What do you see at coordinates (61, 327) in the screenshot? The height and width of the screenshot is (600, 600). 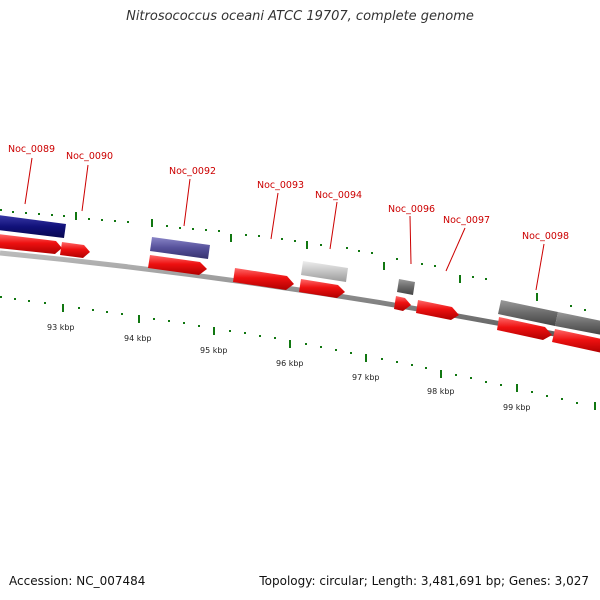 I see `kbp-label-93: 93 kbp` at bounding box center [61, 327].